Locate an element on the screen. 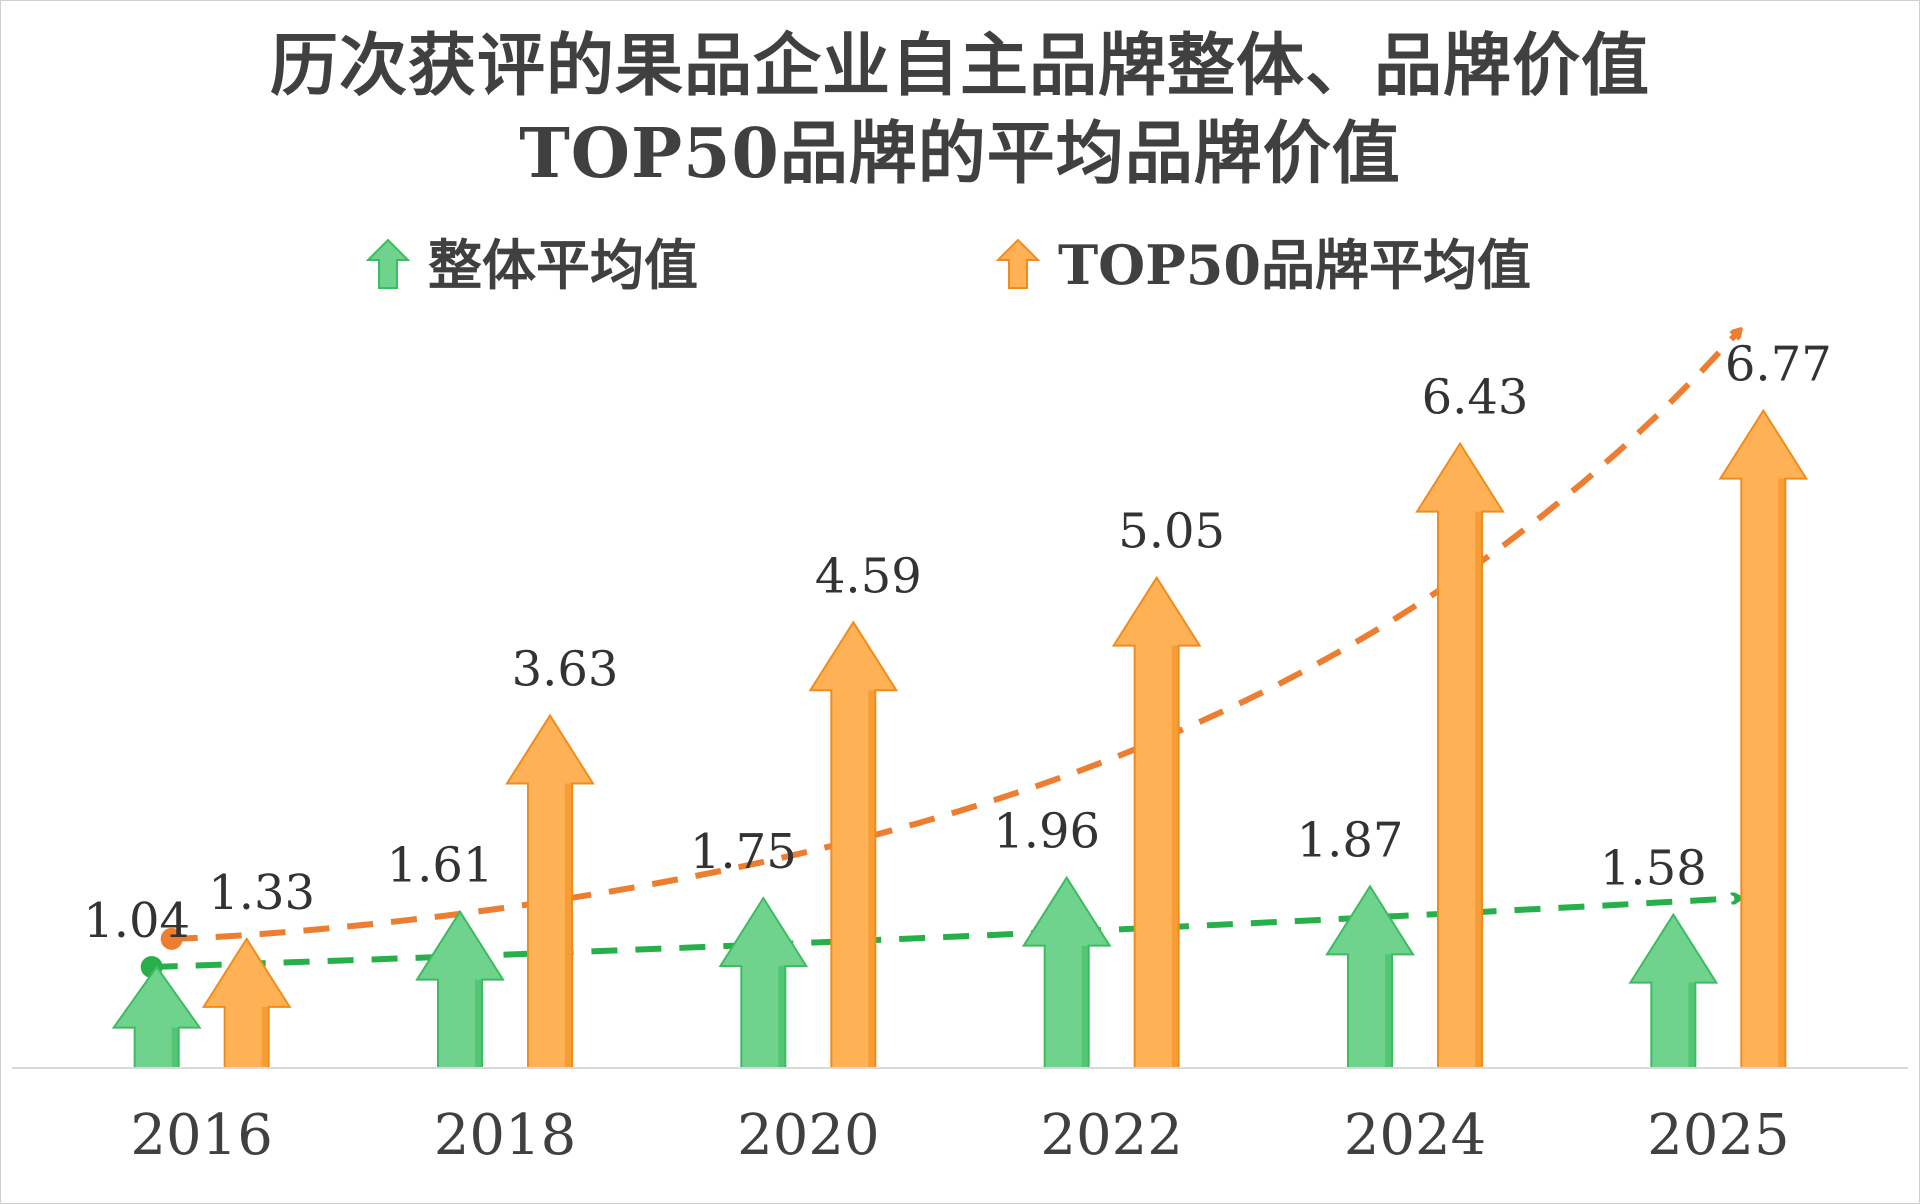  top50-arrow-shade-2024 is located at coordinates (1478, 789).